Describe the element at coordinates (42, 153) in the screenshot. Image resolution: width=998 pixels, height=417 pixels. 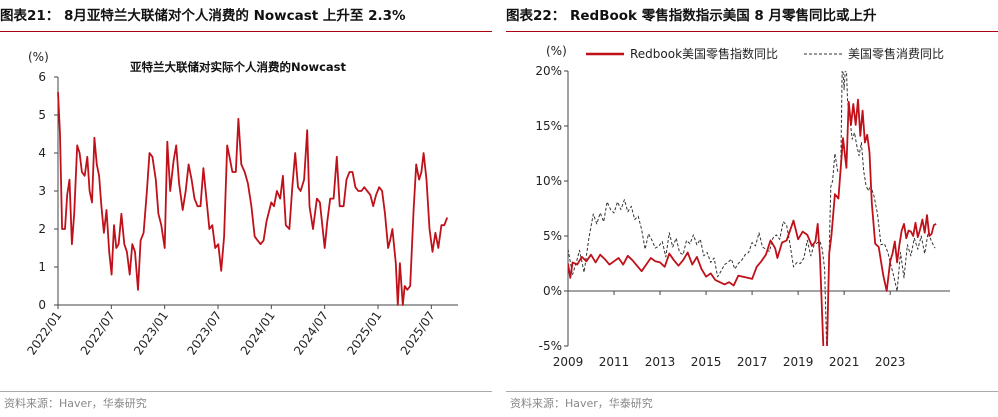
I see `y-tick-label: 4` at that location.